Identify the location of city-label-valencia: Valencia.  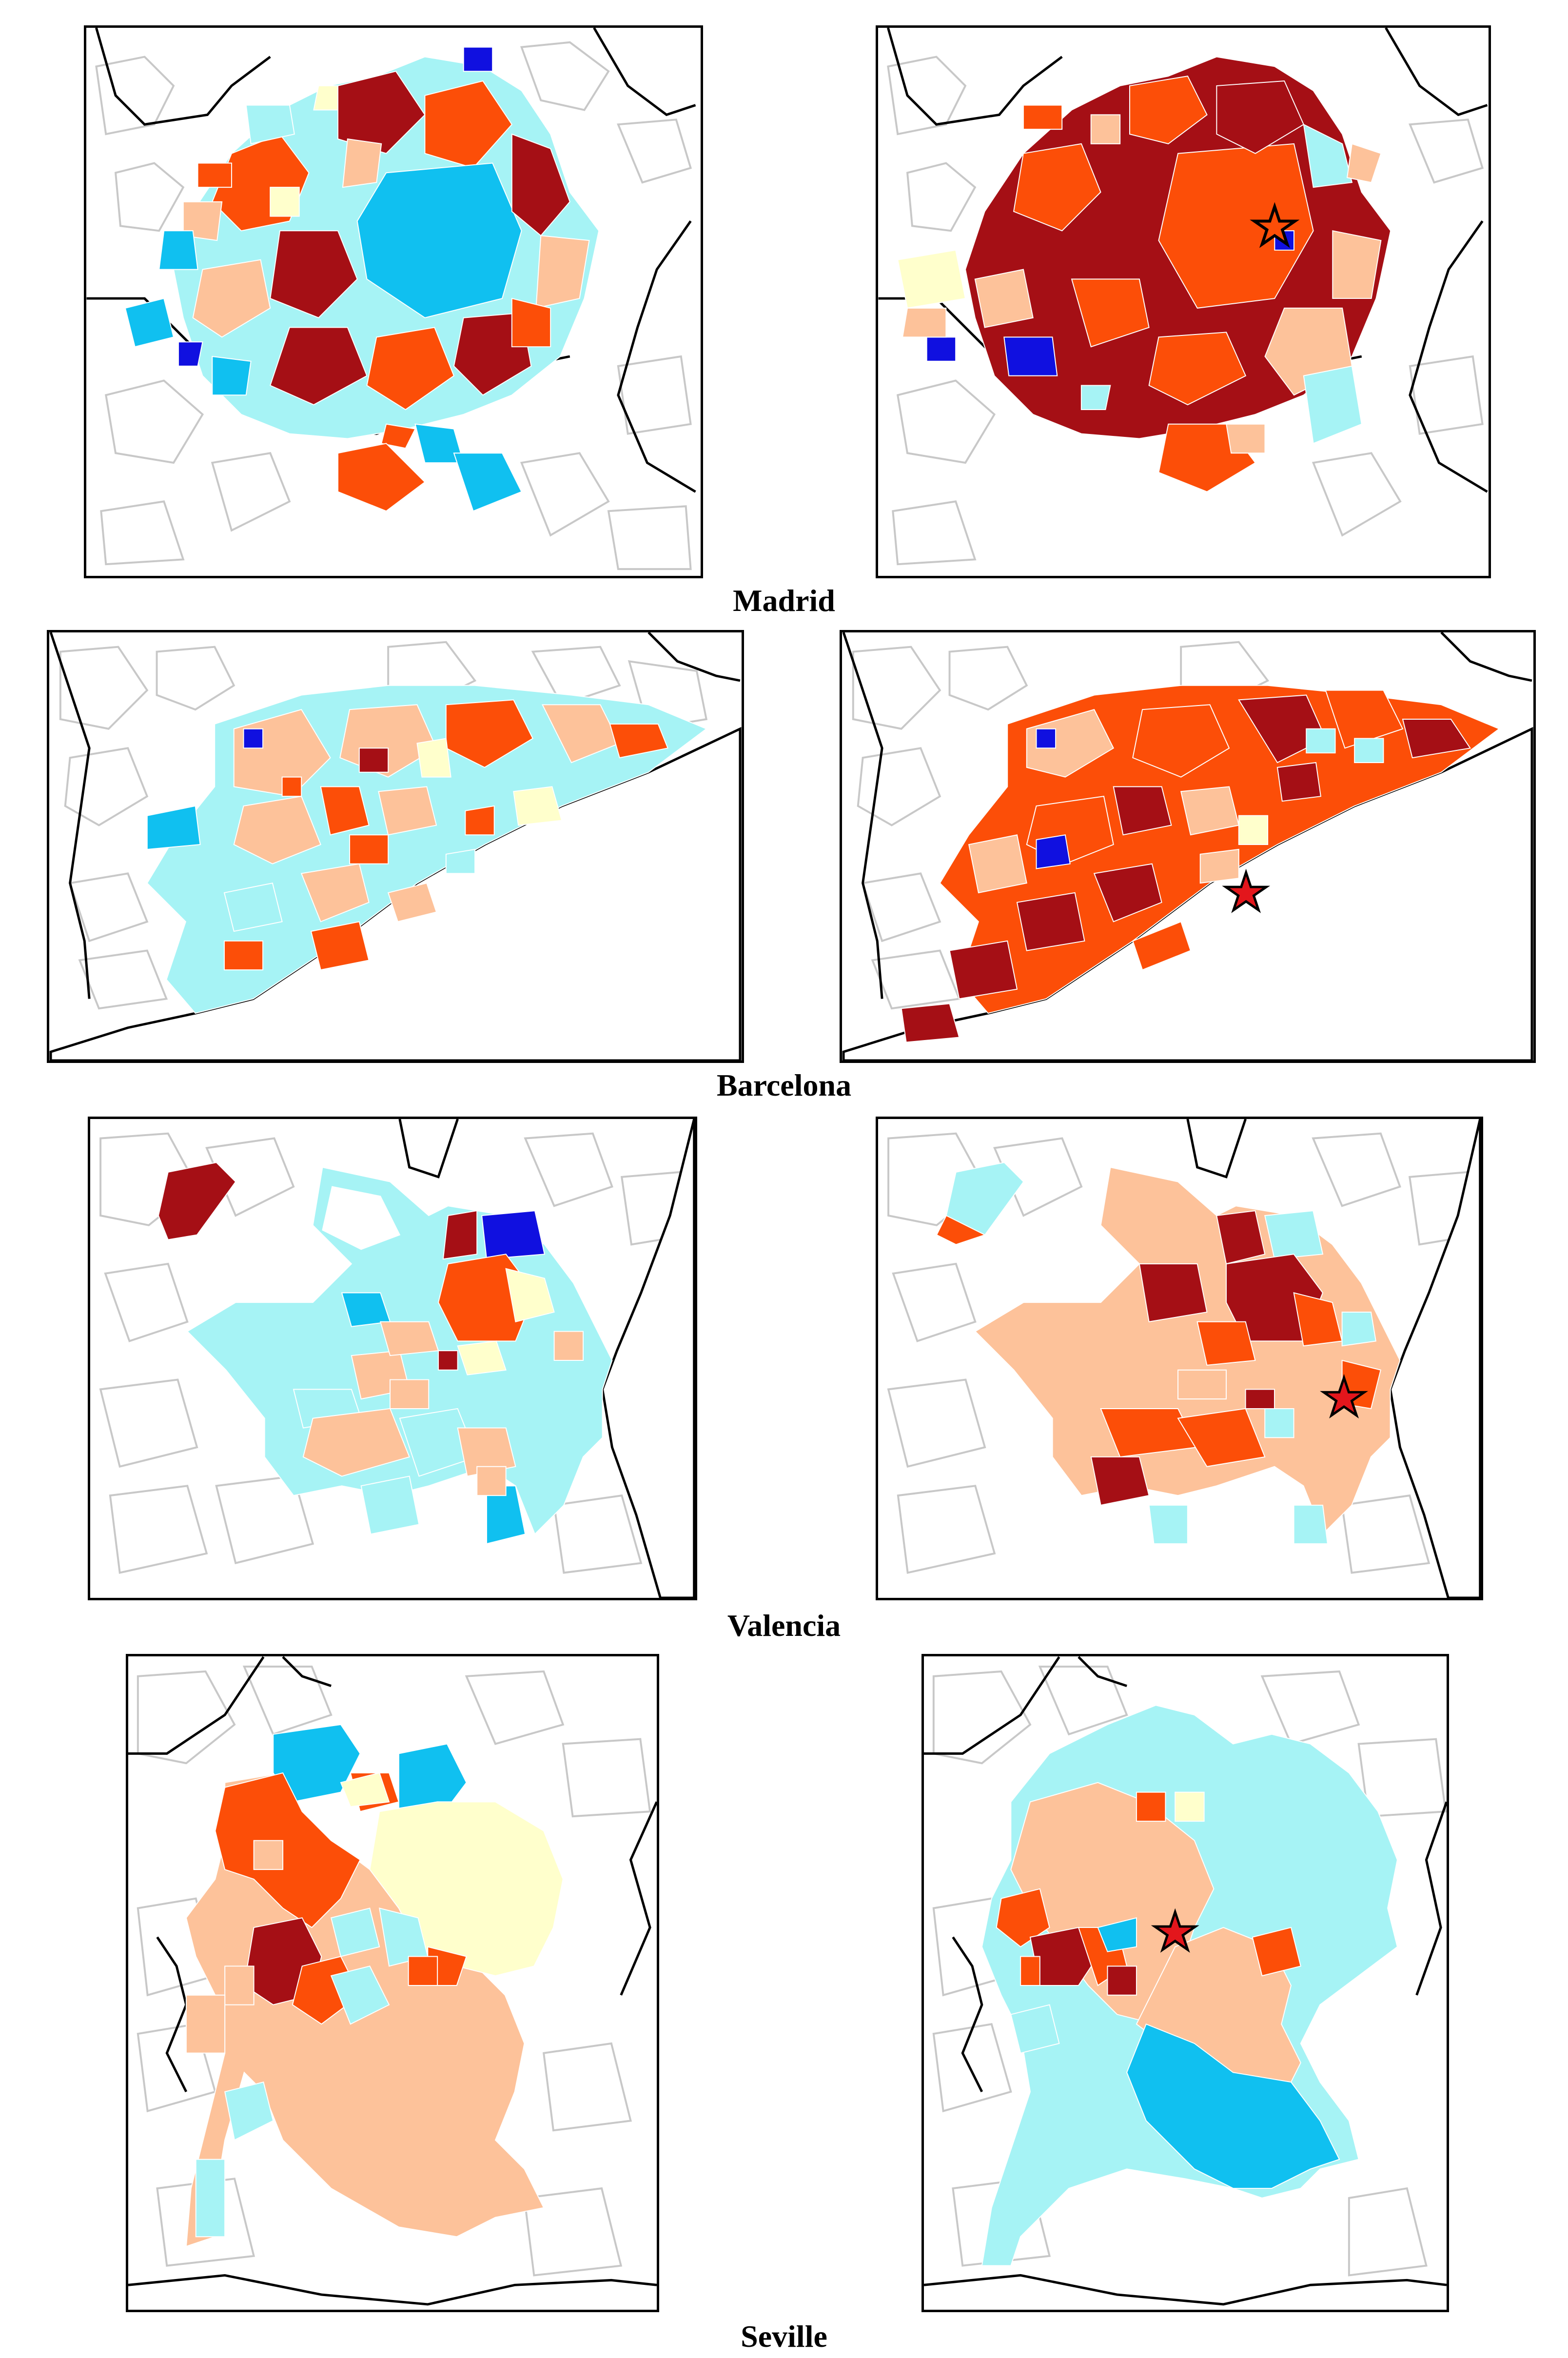
(784, 1625).